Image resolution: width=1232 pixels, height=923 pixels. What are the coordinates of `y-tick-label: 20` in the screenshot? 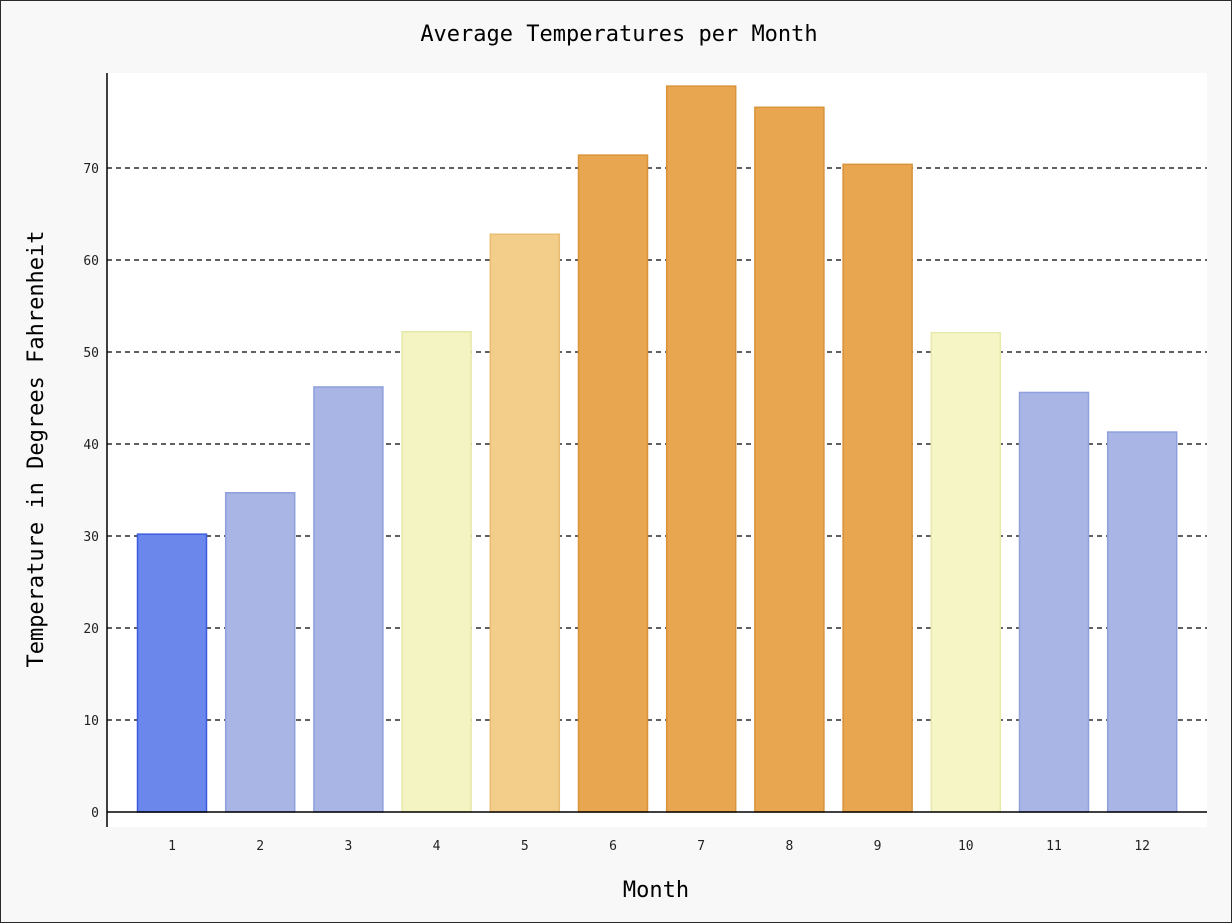 It's located at (91, 629).